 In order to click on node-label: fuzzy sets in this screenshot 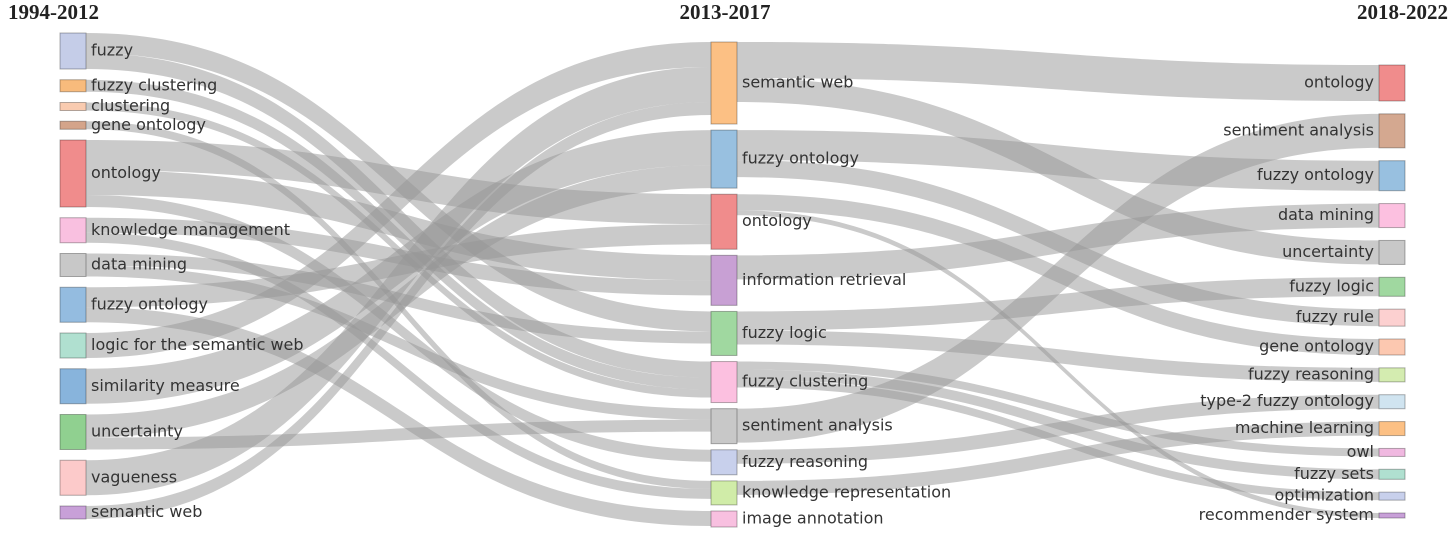, I will do `click(1334, 473)`.